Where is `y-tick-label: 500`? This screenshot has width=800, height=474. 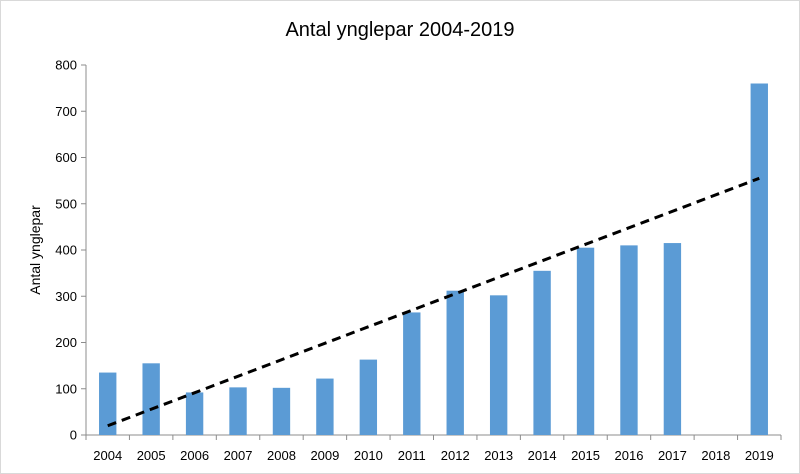 y-tick-label: 500 is located at coordinates (66, 203).